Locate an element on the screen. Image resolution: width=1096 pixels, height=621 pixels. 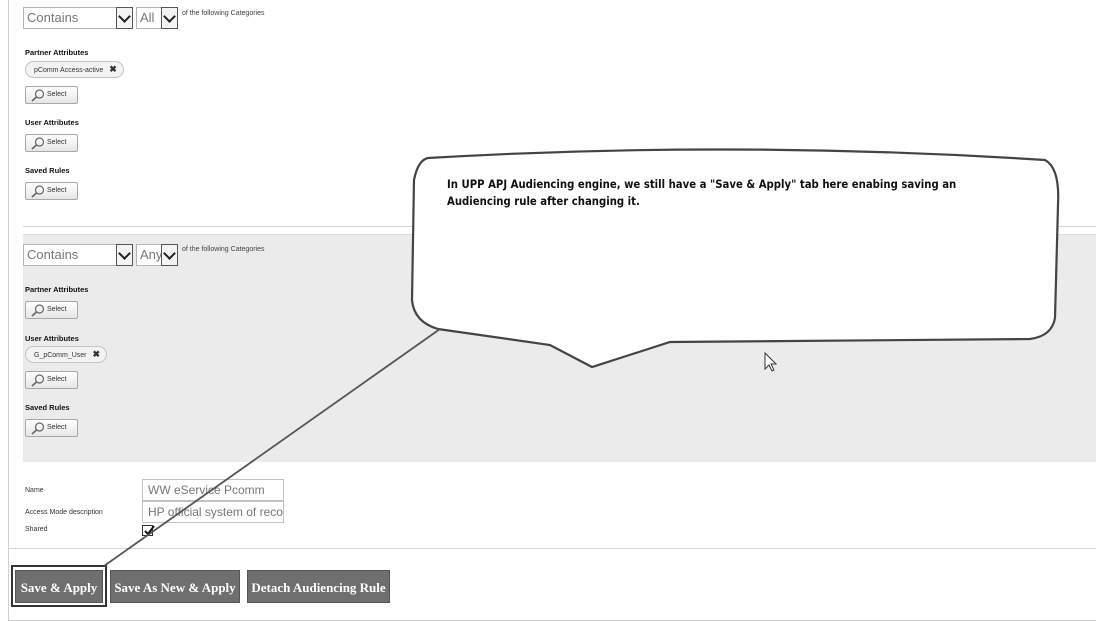
name-label: Name is located at coordinates (34, 490).